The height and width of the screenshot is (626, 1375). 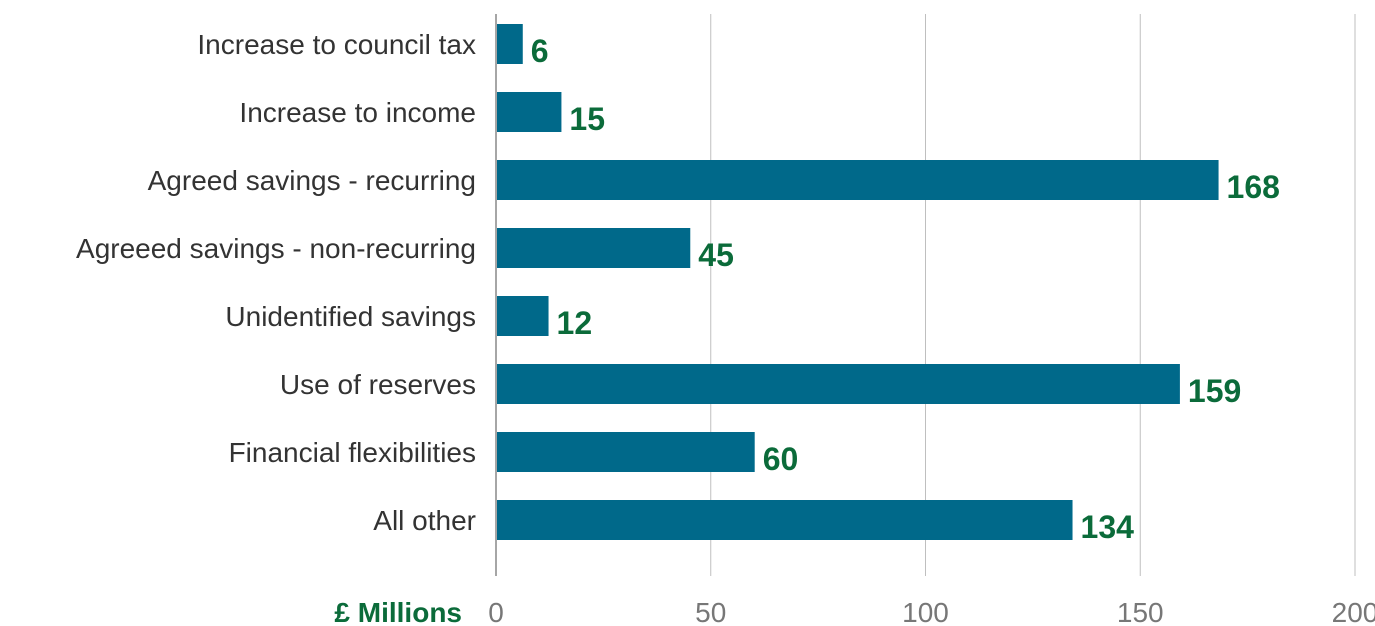 What do you see at coordinates (276, 248) in the screenshot?
I see `y-category-label: Agreeed savings - non-recurring` at bounding box center [276, 248].